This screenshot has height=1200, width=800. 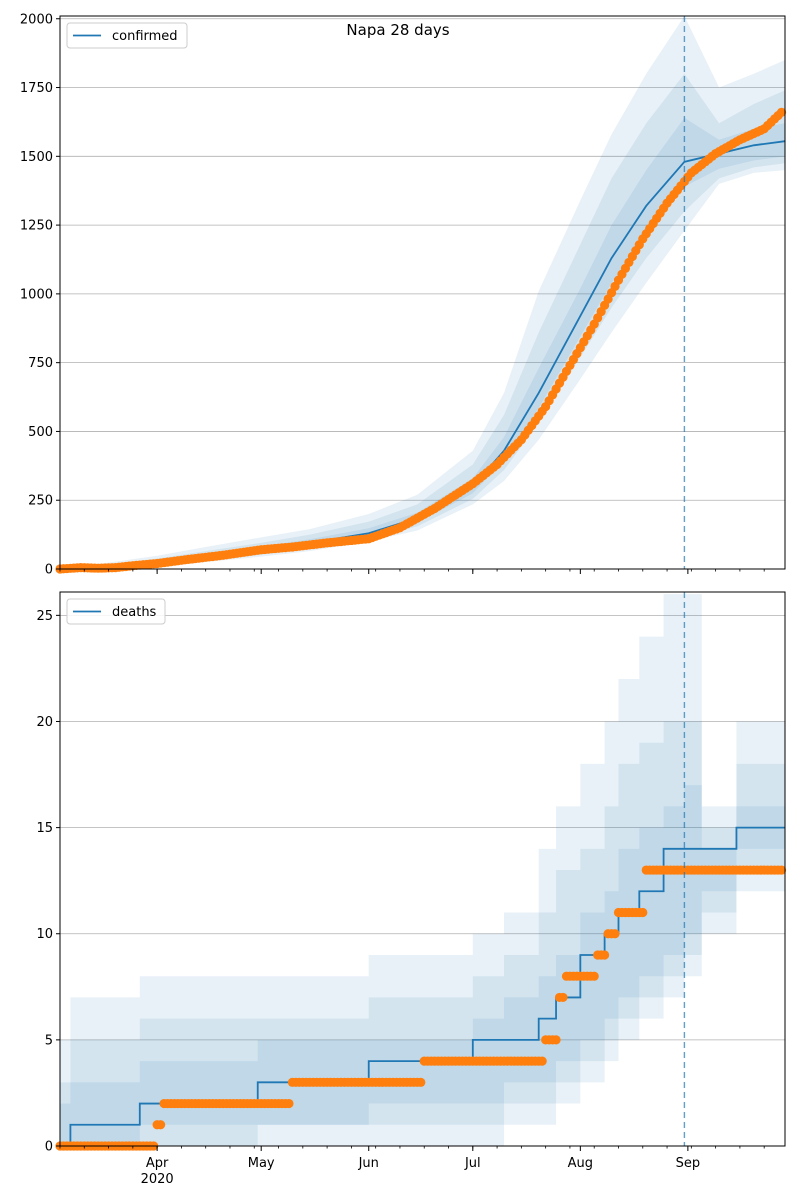 I want to click on x-tick-label: Aug, so click(x=580, y=1163).